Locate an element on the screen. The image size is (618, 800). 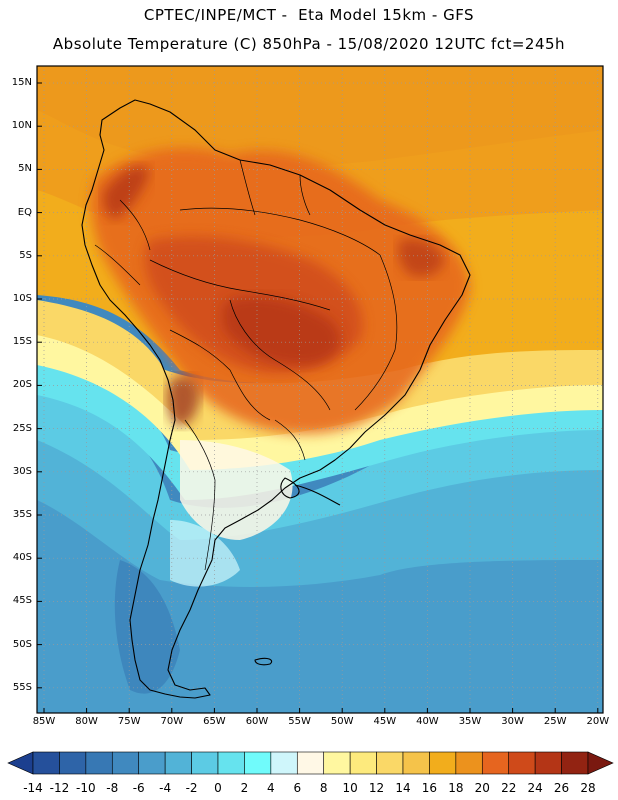
lat-tick-label: 40S is located at coordinates (22, 558).